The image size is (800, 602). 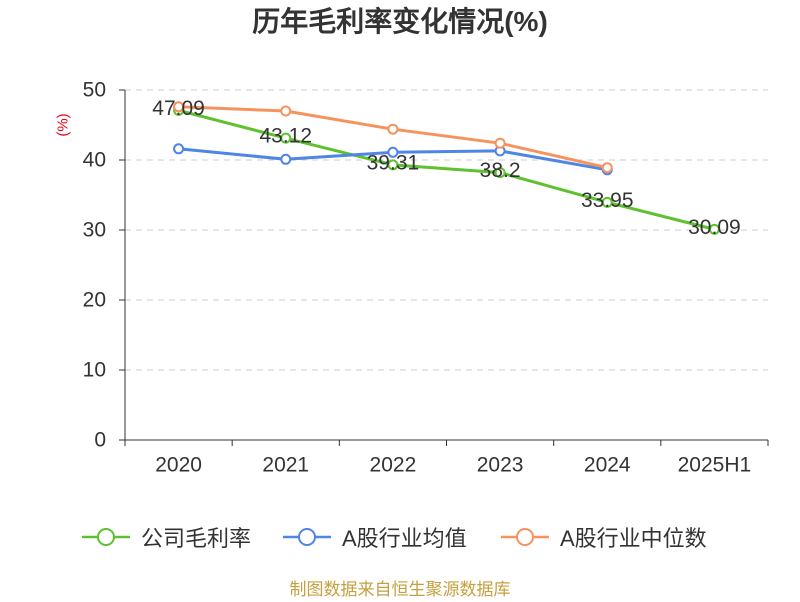 I want to click on y-tick-label: 50, so click(x=94, y=90).